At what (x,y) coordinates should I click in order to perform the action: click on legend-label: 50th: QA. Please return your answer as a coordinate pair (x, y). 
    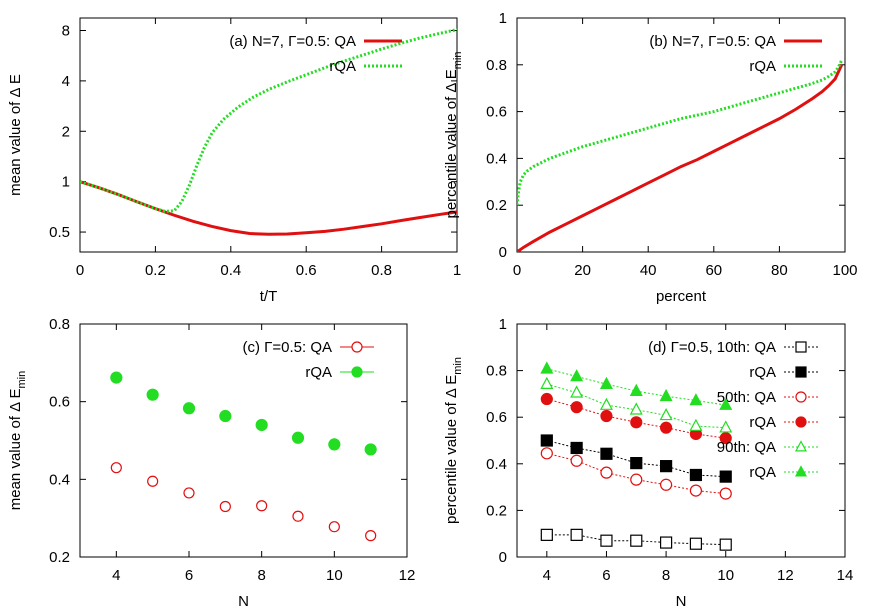
    Looking at the image, I should click on (746, 397).